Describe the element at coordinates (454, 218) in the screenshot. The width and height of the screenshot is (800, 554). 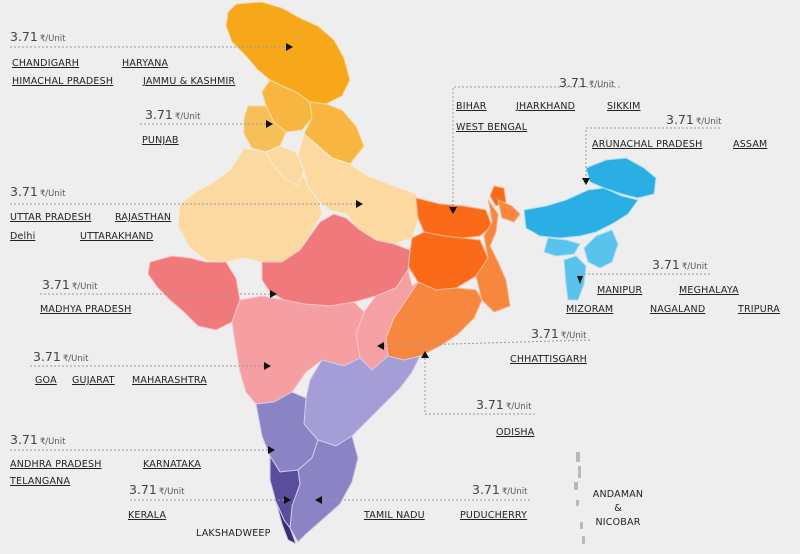
I see `region-bihar` at that location.